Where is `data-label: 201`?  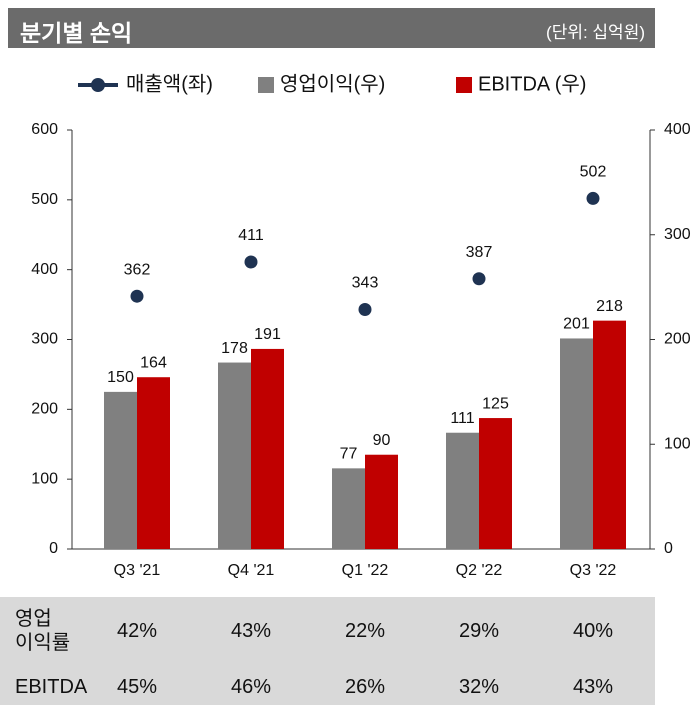
data-label: 201 is located at coordinates (576, 324).